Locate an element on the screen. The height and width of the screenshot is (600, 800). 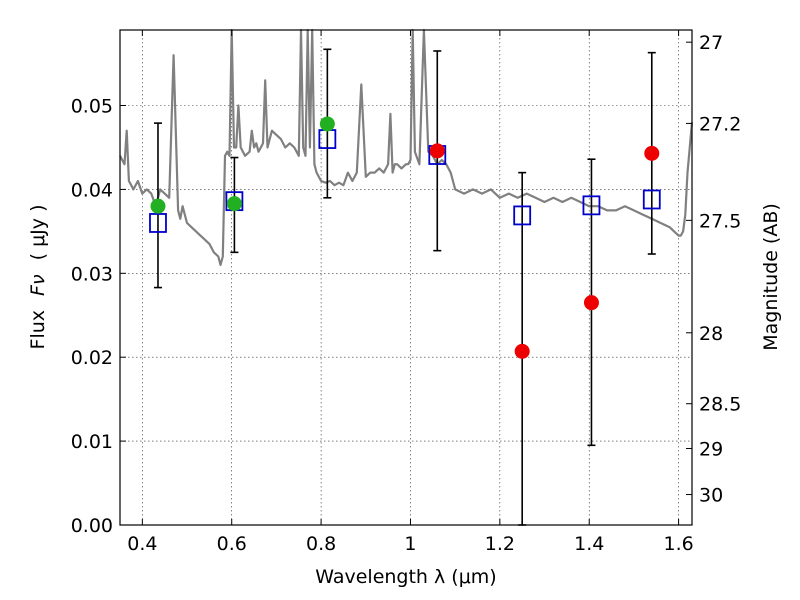
y2-axis-ticks: 27 27.2 27.5 28 28.5 29 30 is located at coordinates (713, 269).